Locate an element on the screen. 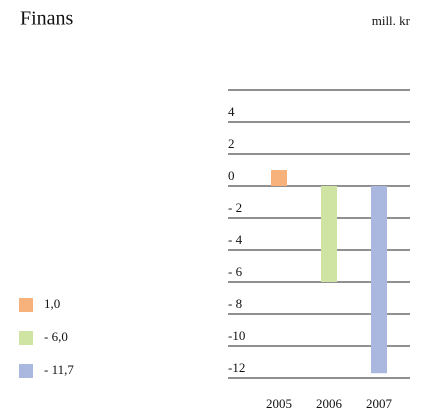  unit-label: mill. kr is located at coordinates (391, 20).